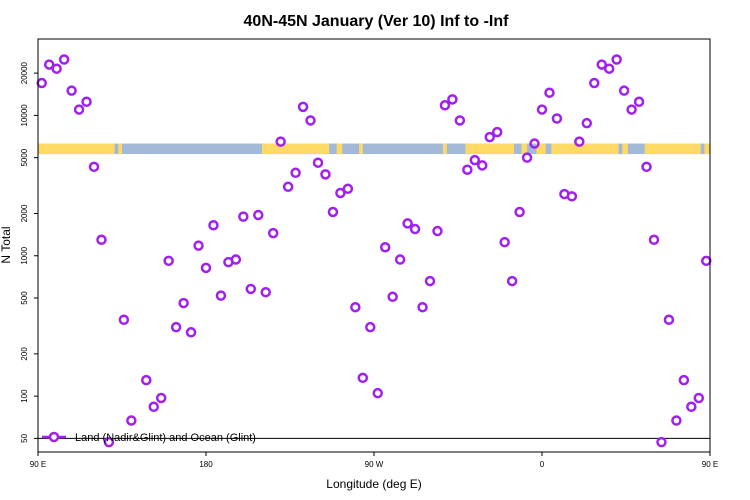 This screenshot has height=500, width=750. I want to click on legend: Land (Nadir&Glint) and Ocean (Glint), so click(149, 437).